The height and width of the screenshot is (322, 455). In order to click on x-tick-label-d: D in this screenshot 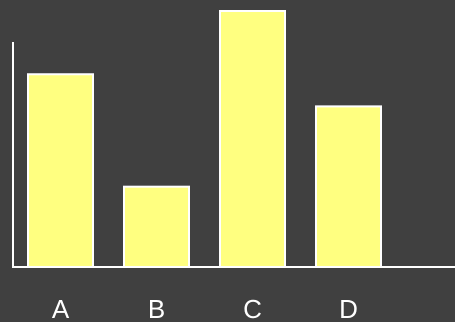, I will do `click(348, 308)`.